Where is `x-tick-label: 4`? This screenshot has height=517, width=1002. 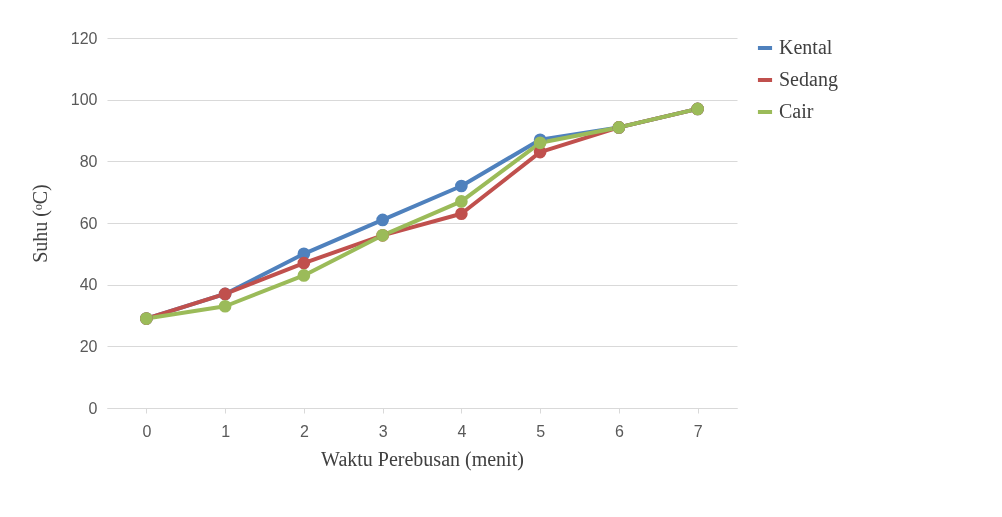
x-tick-label: 4 is located at coordinates (462, 431).